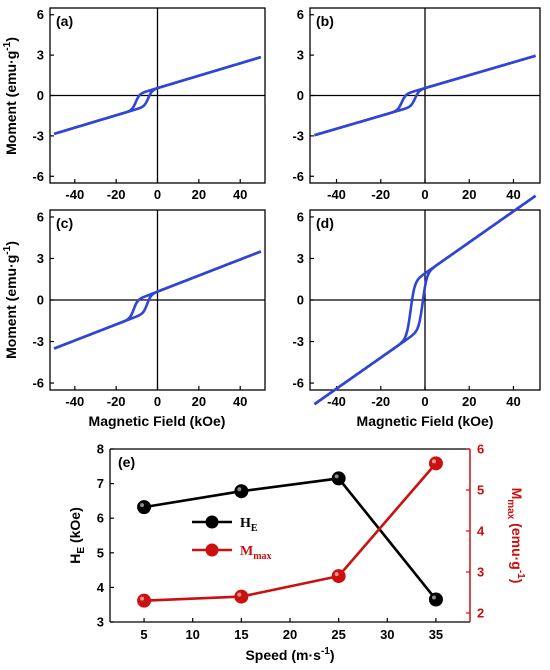 The height and width of the screenshot is (670, 550). What do you see at coordinates (77, 535) in the screenshot?
I see `he-axis-label: HE (kOe)` at bounding box center [77, 535].